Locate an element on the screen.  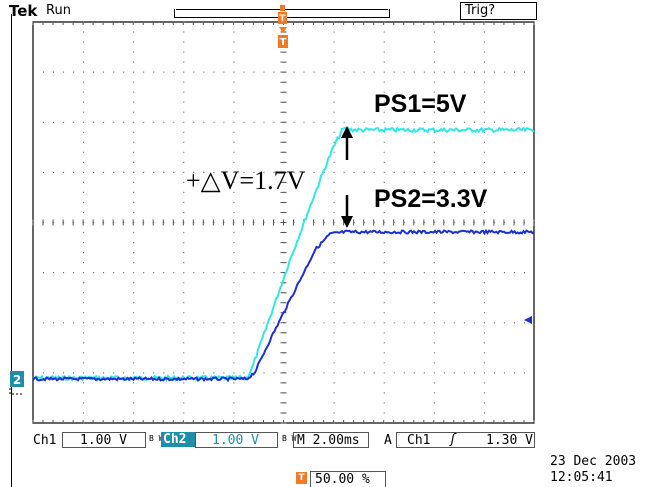
ch1-scale: 1.00 V is located at coordinates (103, 440).